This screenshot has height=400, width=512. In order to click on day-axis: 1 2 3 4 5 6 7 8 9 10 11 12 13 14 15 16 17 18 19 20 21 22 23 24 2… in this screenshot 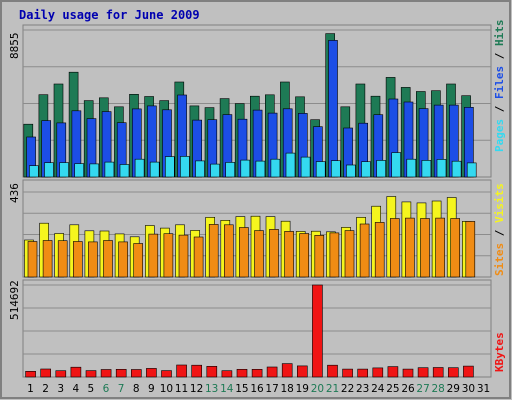, I will do `click(258, 389)`.